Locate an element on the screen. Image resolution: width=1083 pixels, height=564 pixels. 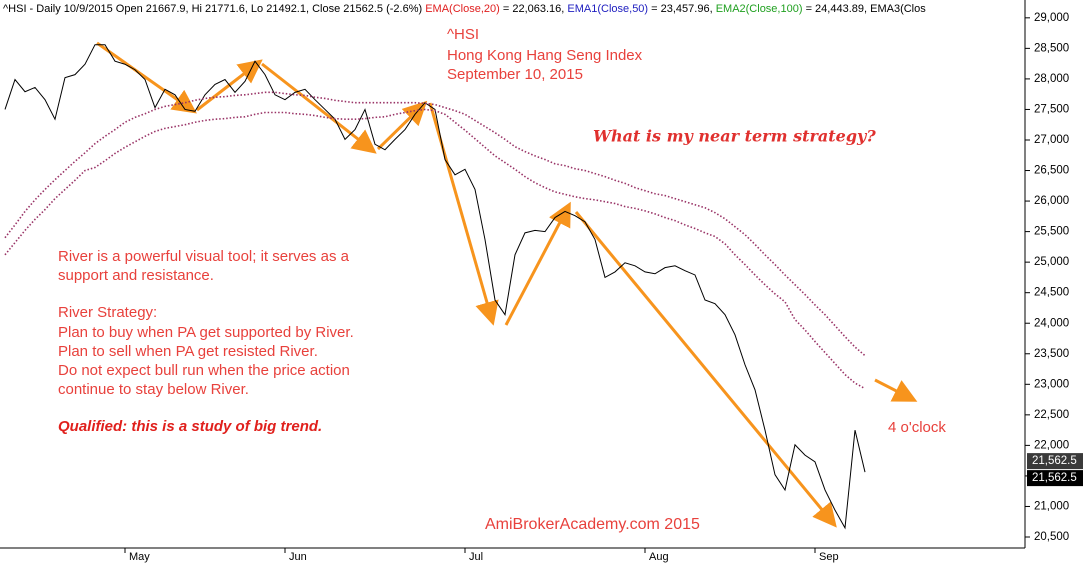
y-tick-label: 22,000 is located at coordinates (1051, 445).